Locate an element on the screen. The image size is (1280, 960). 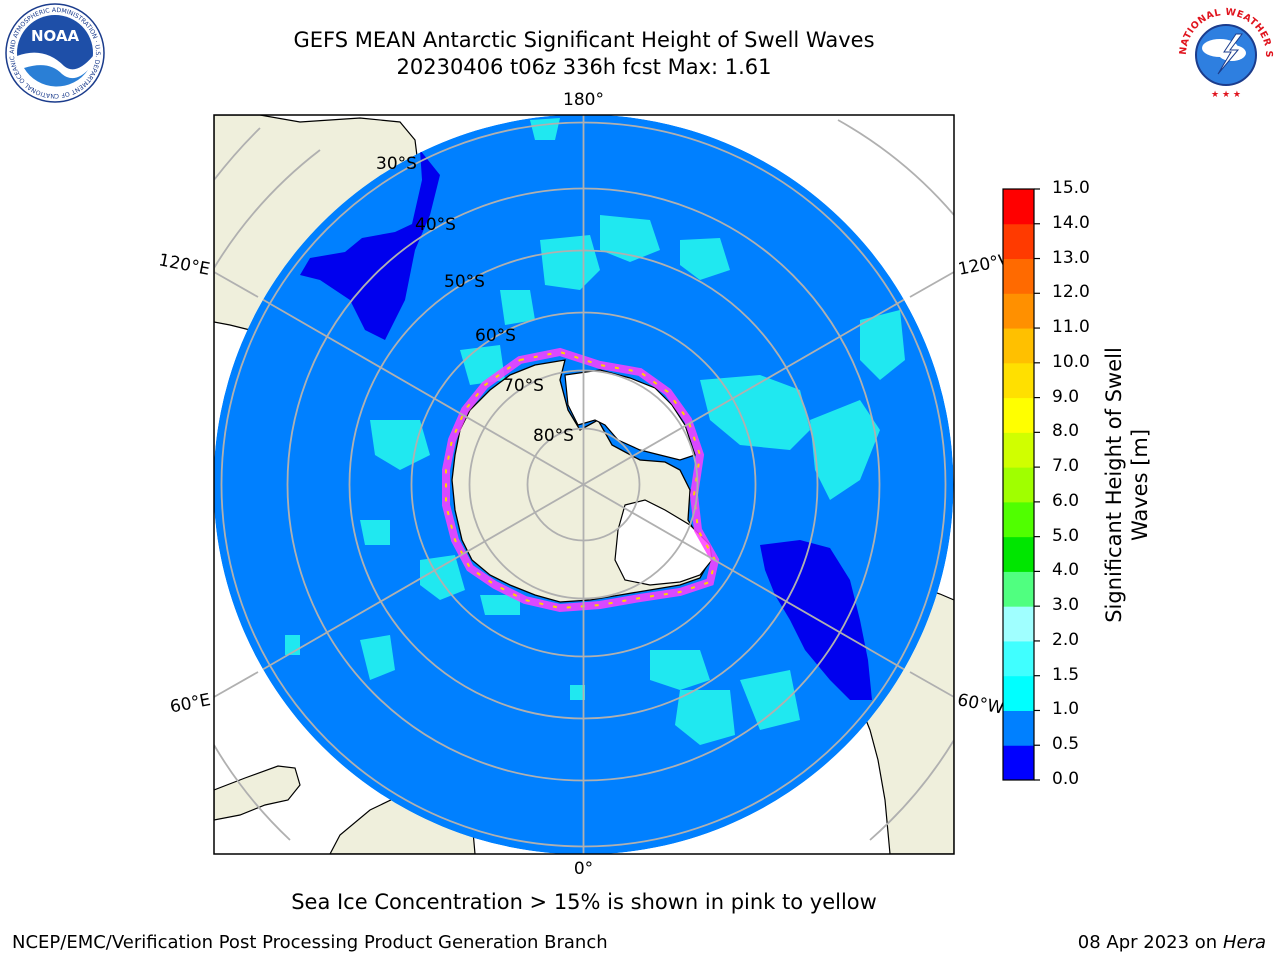
lat-label-60s: 60°S is located at coordinates (495, 336).